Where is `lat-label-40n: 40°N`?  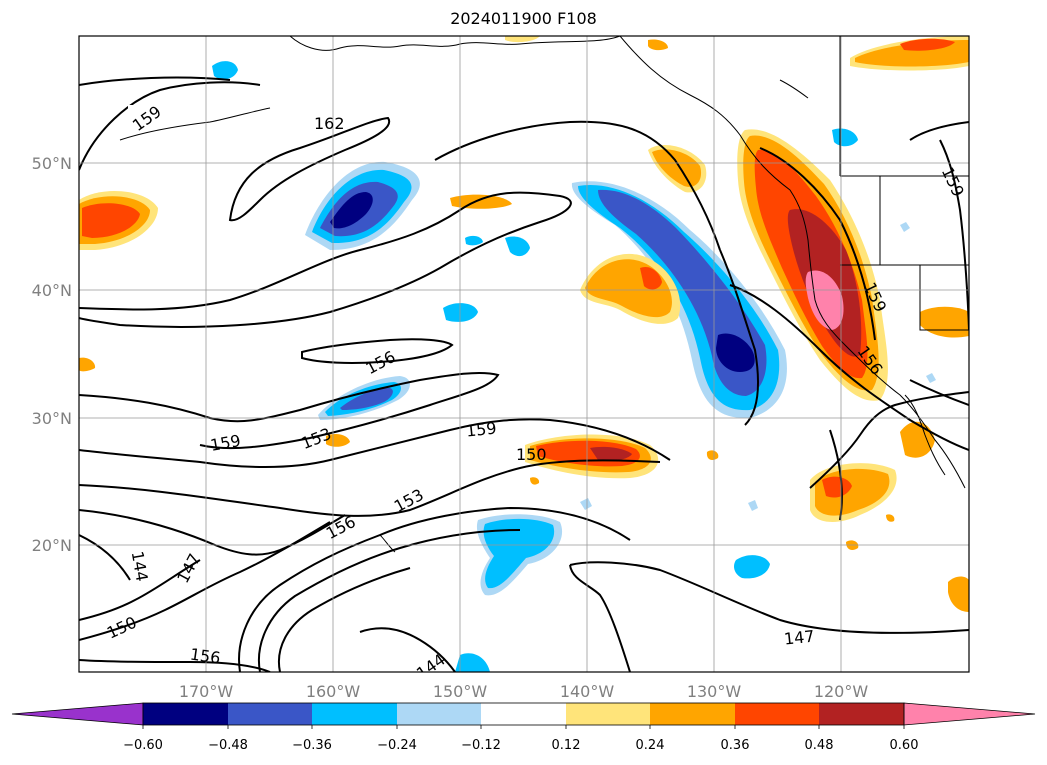
lat-label-40n: 40°N is located at coordinates (52, 290).